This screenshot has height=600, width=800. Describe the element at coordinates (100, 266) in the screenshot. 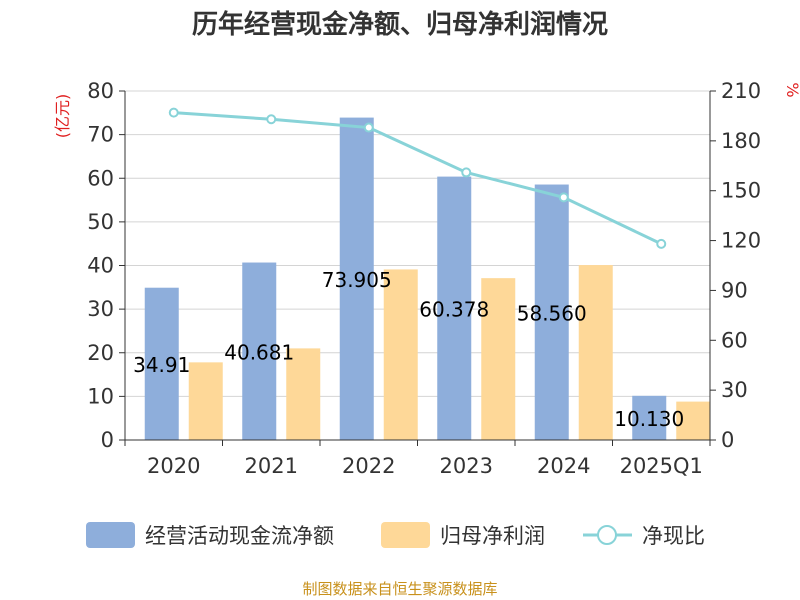

I see `left-tick-label: 40` at that location.